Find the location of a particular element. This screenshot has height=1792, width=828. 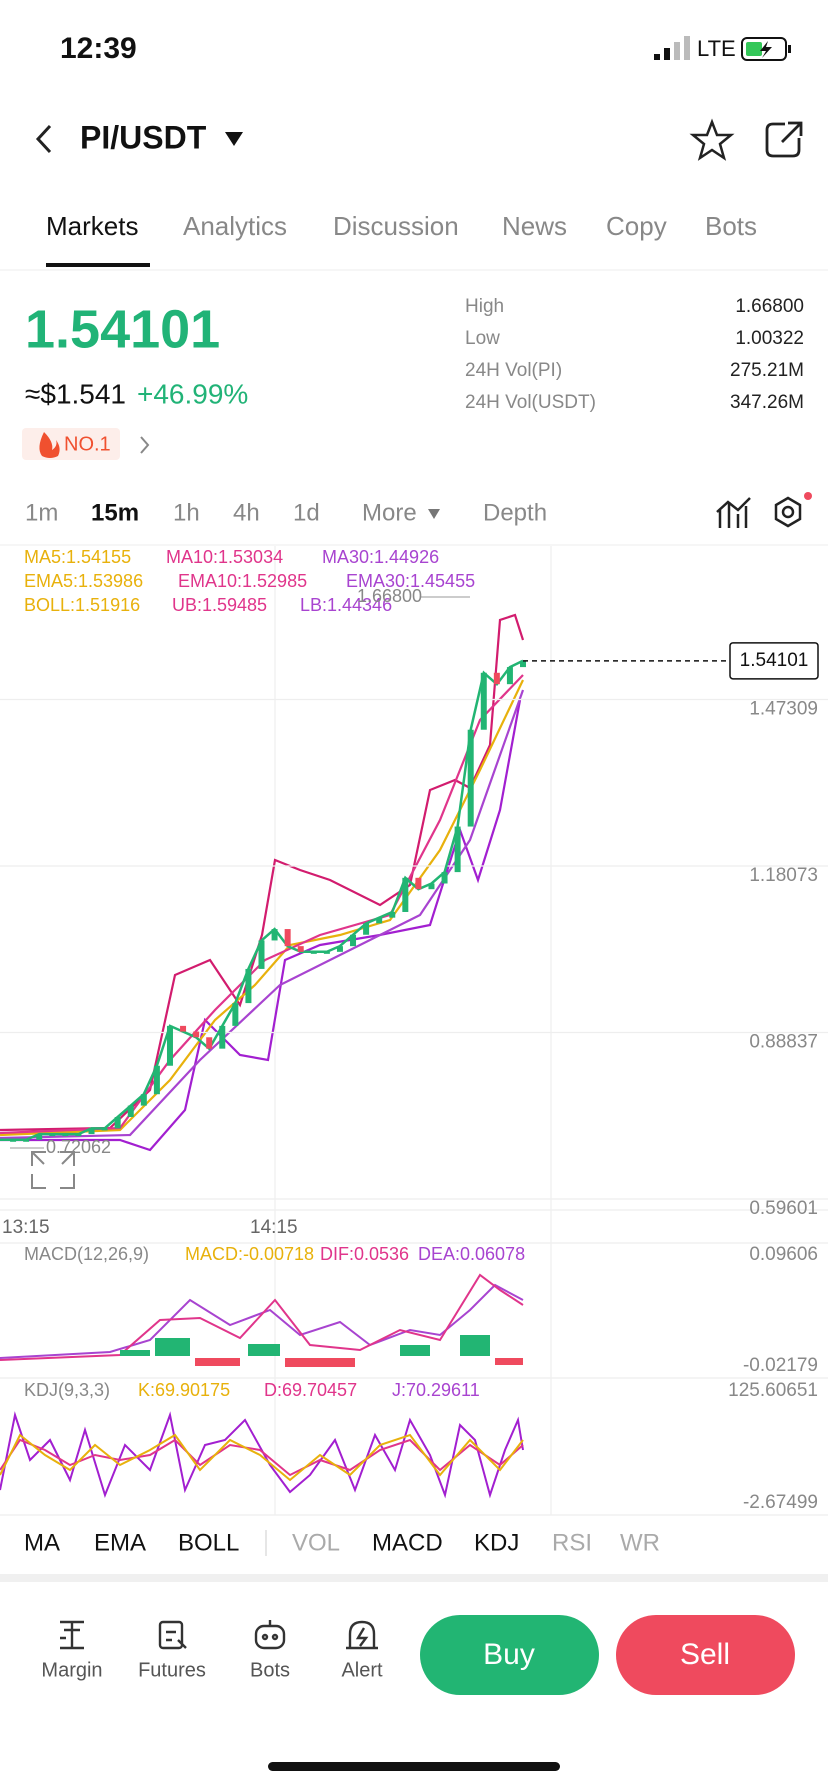

indicator-tab: MA is located at coordinates (42, 1542).